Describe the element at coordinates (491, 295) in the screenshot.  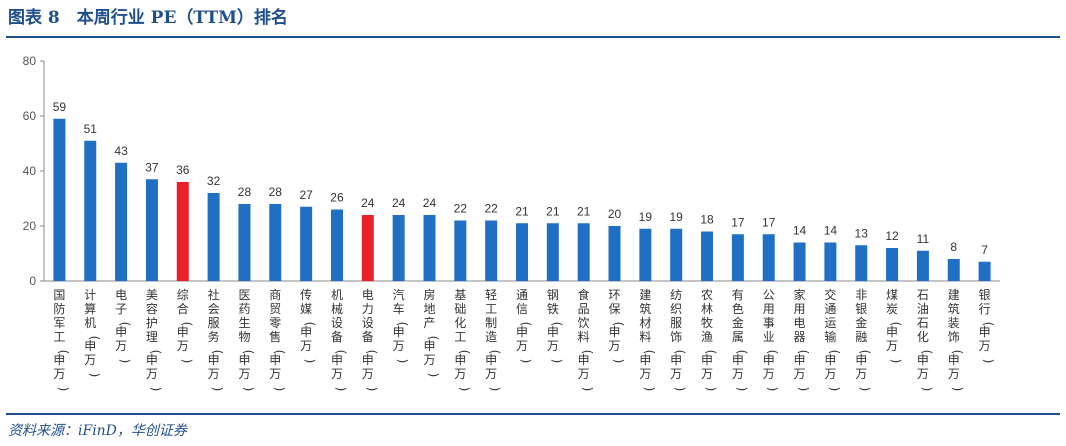
I see `svg-text: 轻` at that location.